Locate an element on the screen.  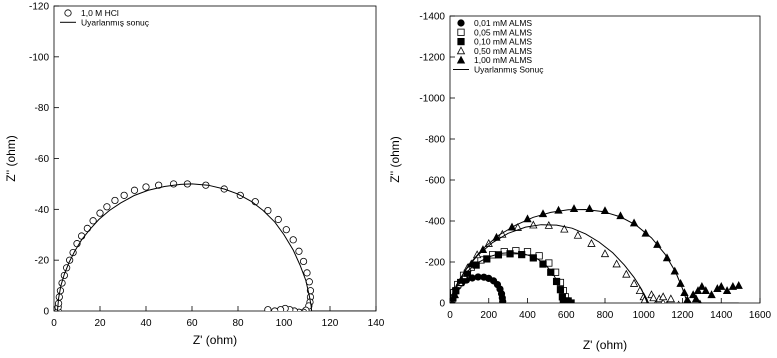
y-axis-title: Z'' (ohm) is located at coordinates (395, 159).